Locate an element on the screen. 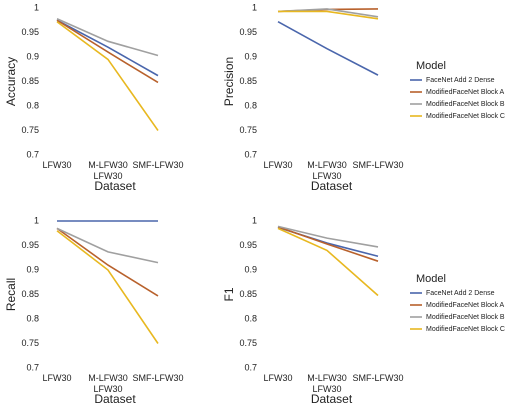  y-axis-title: Recall is located at coordinates (11, 294).